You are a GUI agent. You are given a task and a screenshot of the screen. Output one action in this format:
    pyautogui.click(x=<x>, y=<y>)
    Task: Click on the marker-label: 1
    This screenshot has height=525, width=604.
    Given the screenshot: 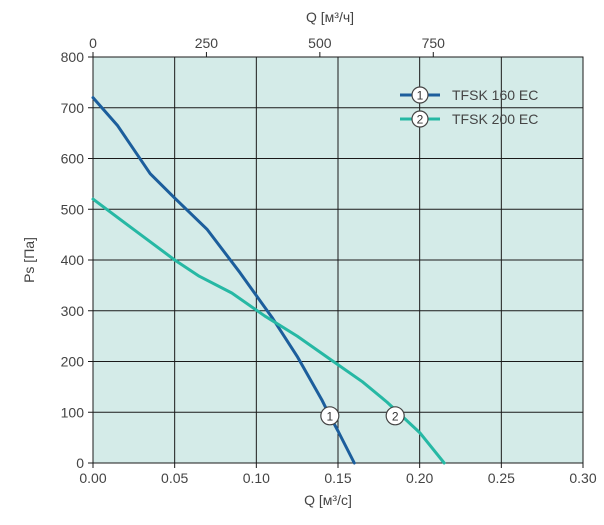 What is the action you would take?
    pyautogui.click(x=329, y=416)
    